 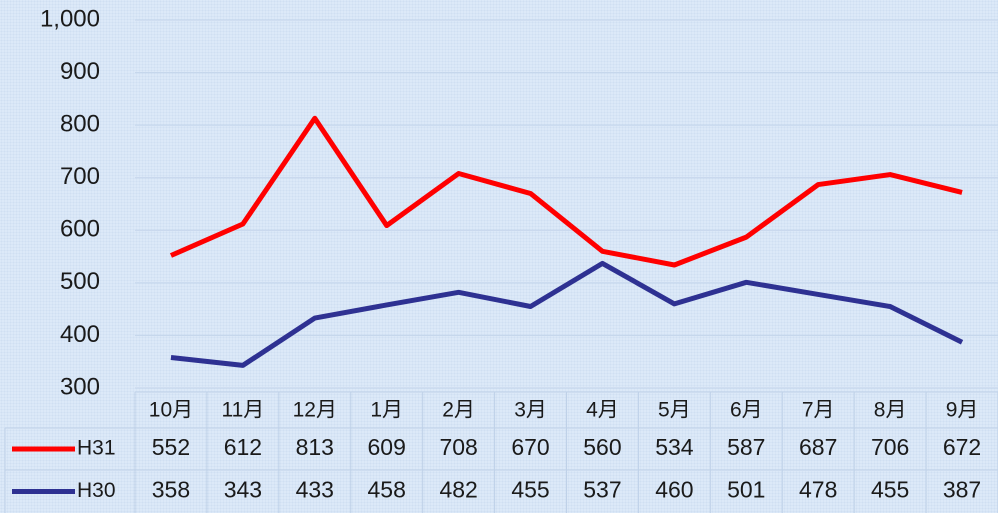 I want to click on table-value: 552, so click(x=171, y=447).